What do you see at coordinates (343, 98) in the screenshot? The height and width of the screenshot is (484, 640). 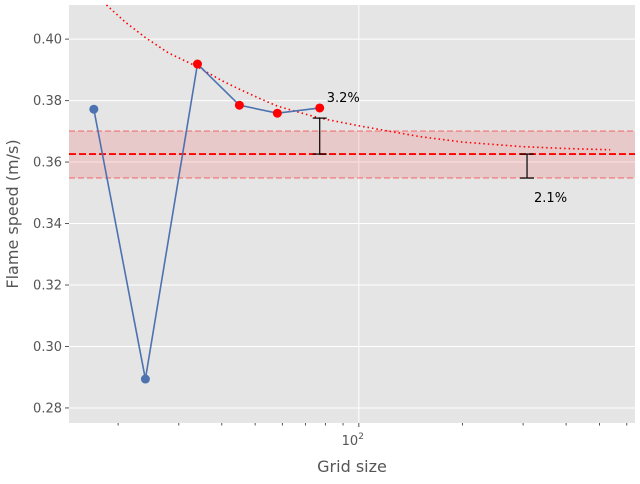 I see `error-bar-label: 3.2%` at bounding box center [343, 98].